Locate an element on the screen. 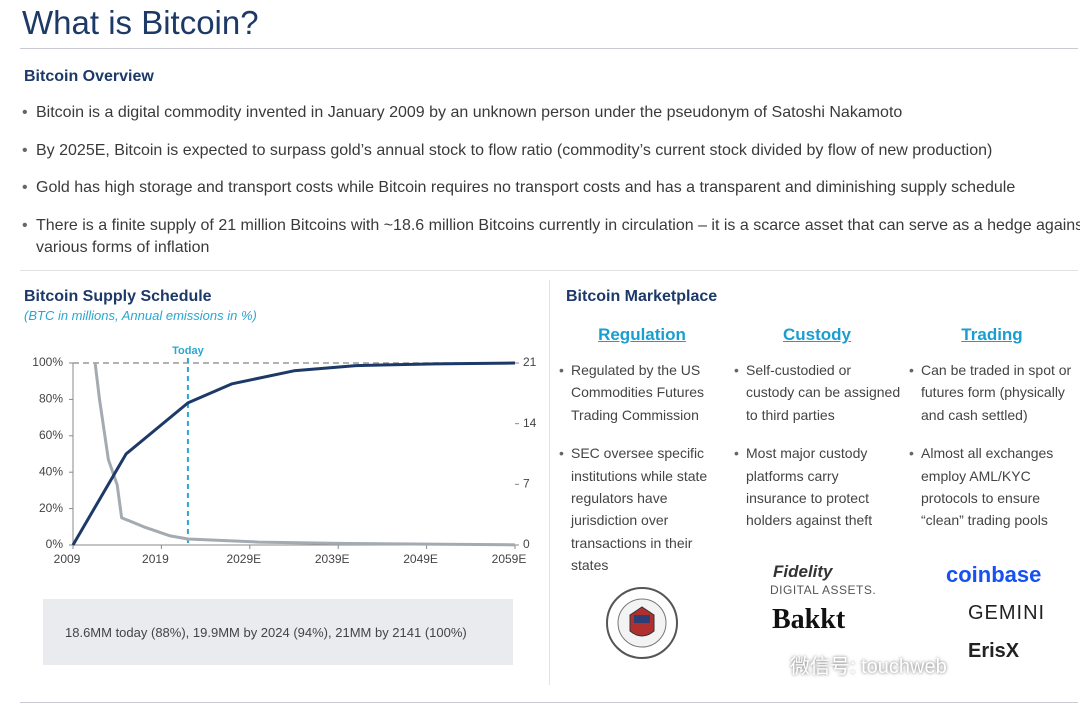 The width and height of the screenshot is (1080, 709). footer-rule is located at coordinates (549, 702).